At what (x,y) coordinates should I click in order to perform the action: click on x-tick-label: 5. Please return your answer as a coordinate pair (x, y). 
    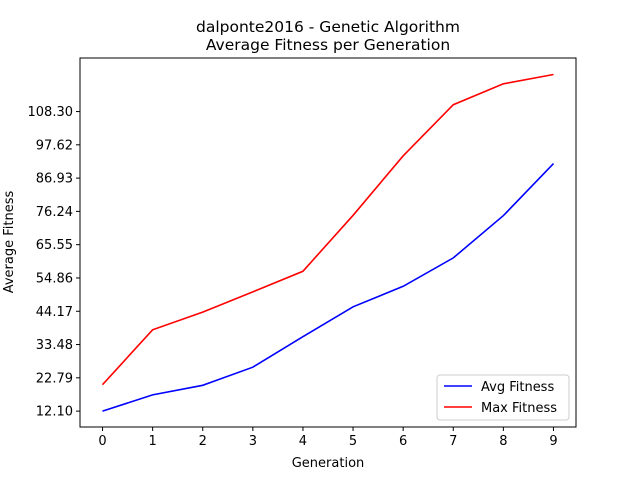
    Looking at the image, I should click on (353, 441).